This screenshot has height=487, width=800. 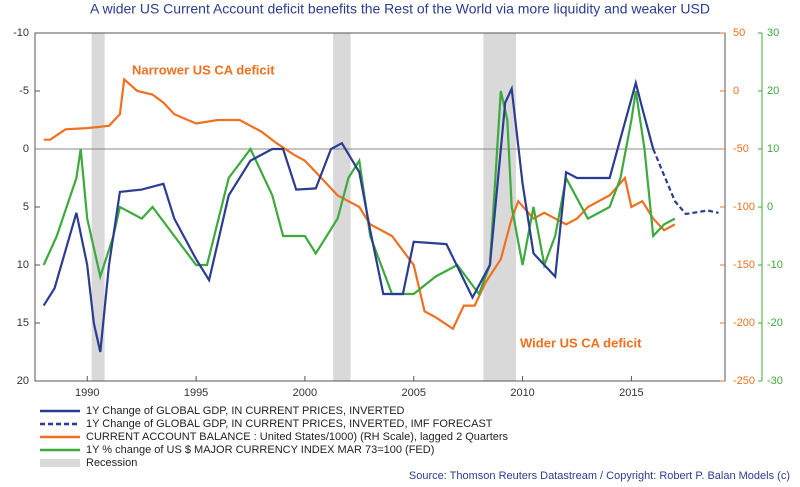 I want to click on y-tick-label: 5, so click(x=26, y=207).